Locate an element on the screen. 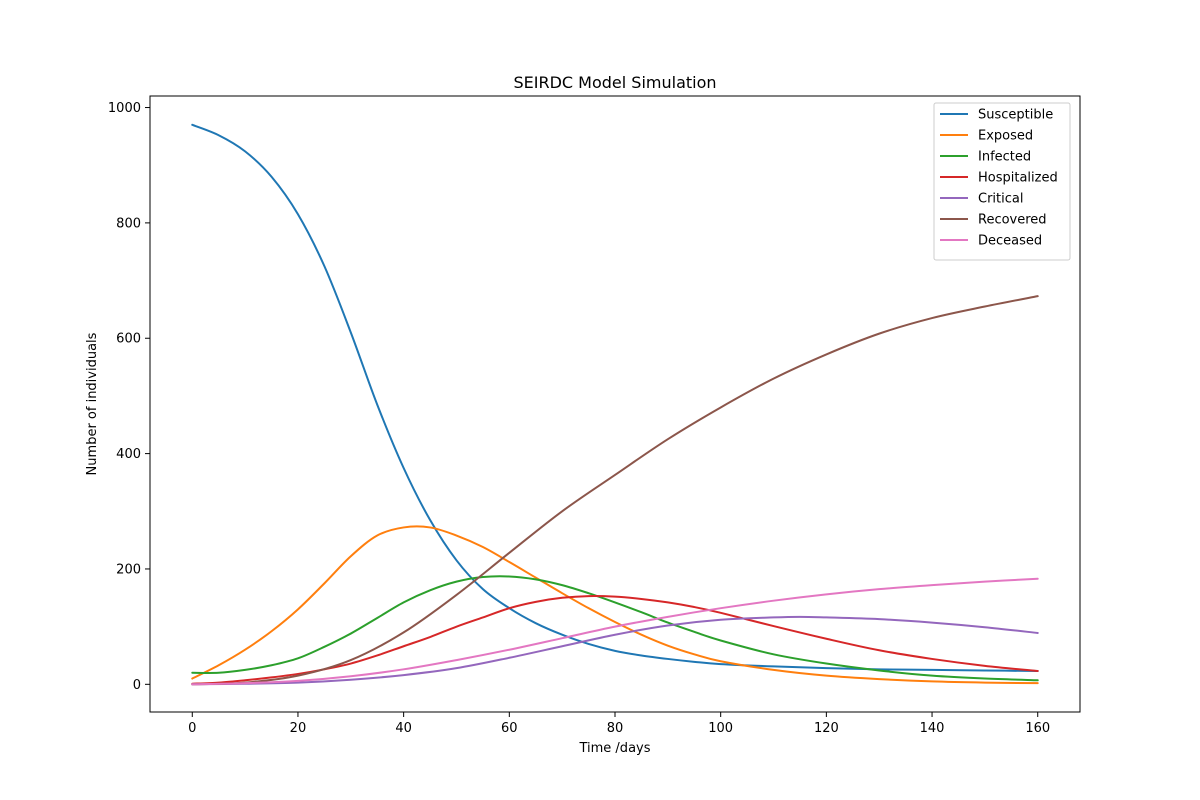  x-tick-label: 40 is located at coordinates (403, 728).